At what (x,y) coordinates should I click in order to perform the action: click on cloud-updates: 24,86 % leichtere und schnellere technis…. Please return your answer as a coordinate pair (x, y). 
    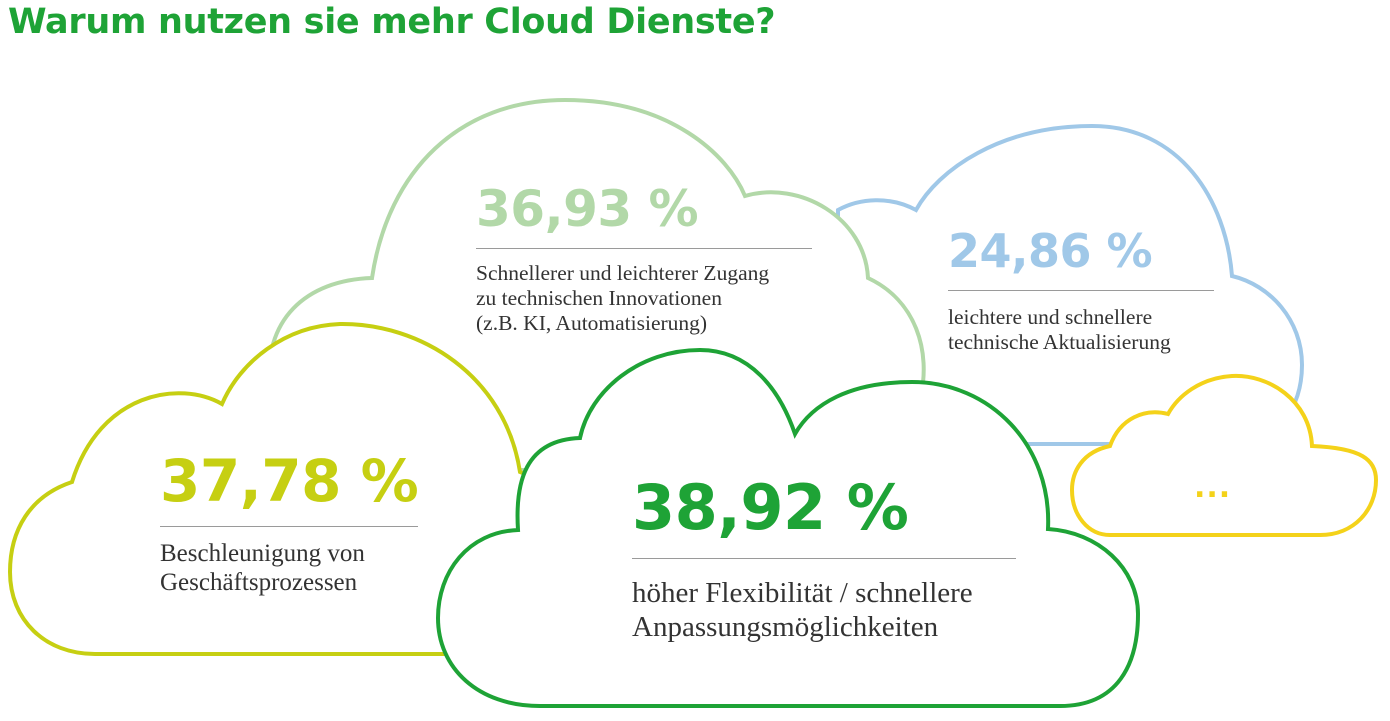
    Looking at the image, I should click on (1081, 289).